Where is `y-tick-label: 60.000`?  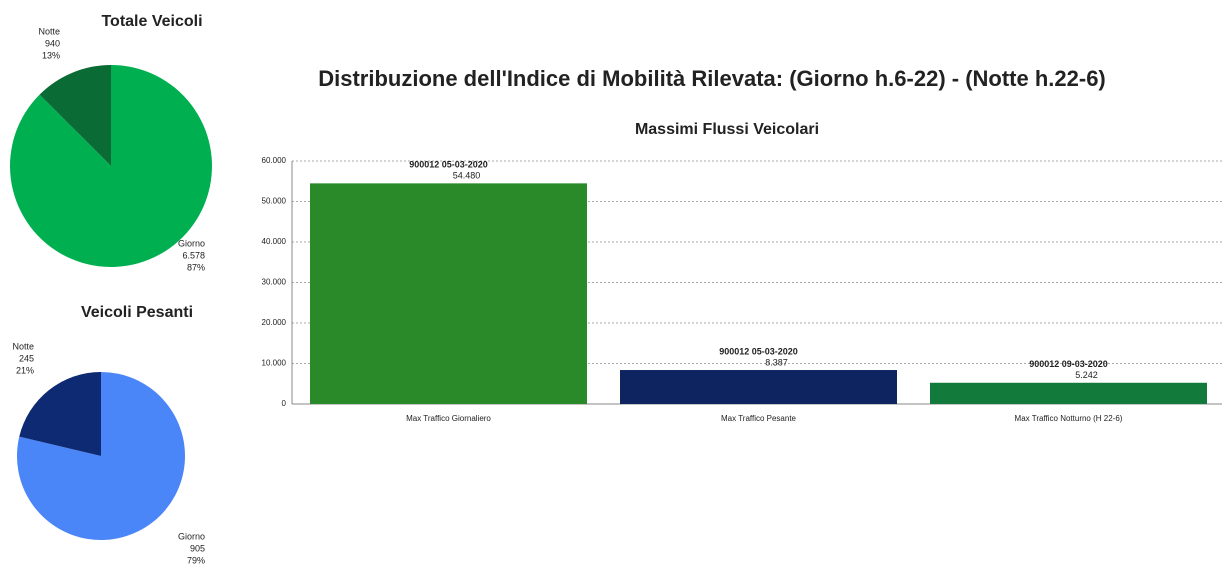 y-tick-label: 60.000 is located at coordinates (274, 160).